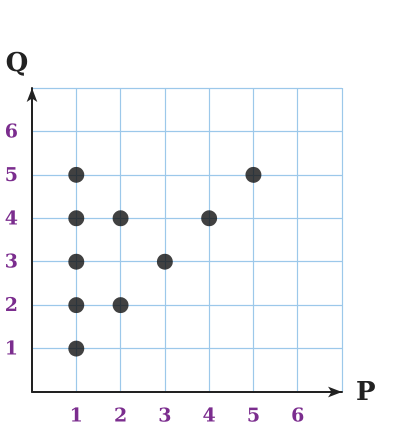  Describe the element at coordinates (366, 392) in the screenshot. I see `x-axis-title: P` at that location.